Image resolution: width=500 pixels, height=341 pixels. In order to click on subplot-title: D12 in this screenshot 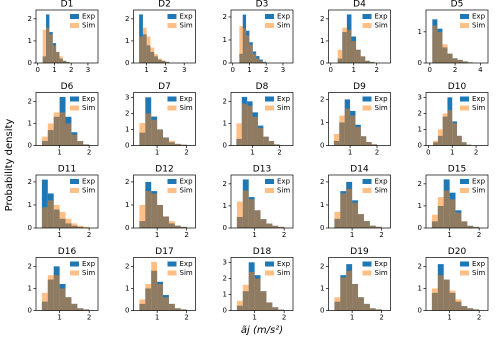, I will do `click(164, 170)`.